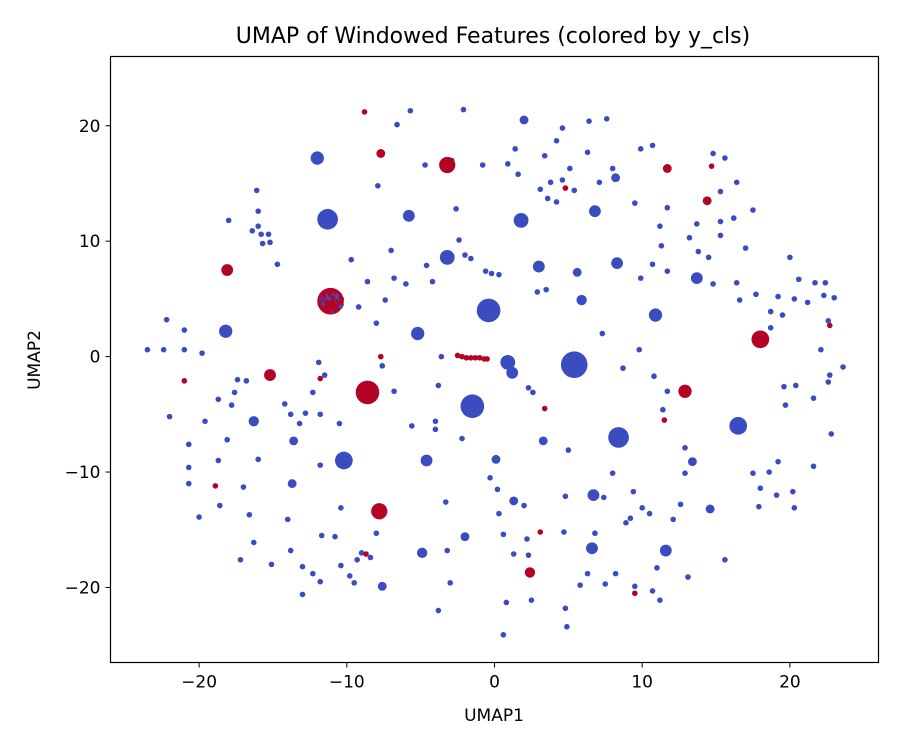 The image size is (900, 750). What do you see at coordinates (642, 683) in the screenshot?
I see `x-tick-label: 10` at bounding box center [642, 683].